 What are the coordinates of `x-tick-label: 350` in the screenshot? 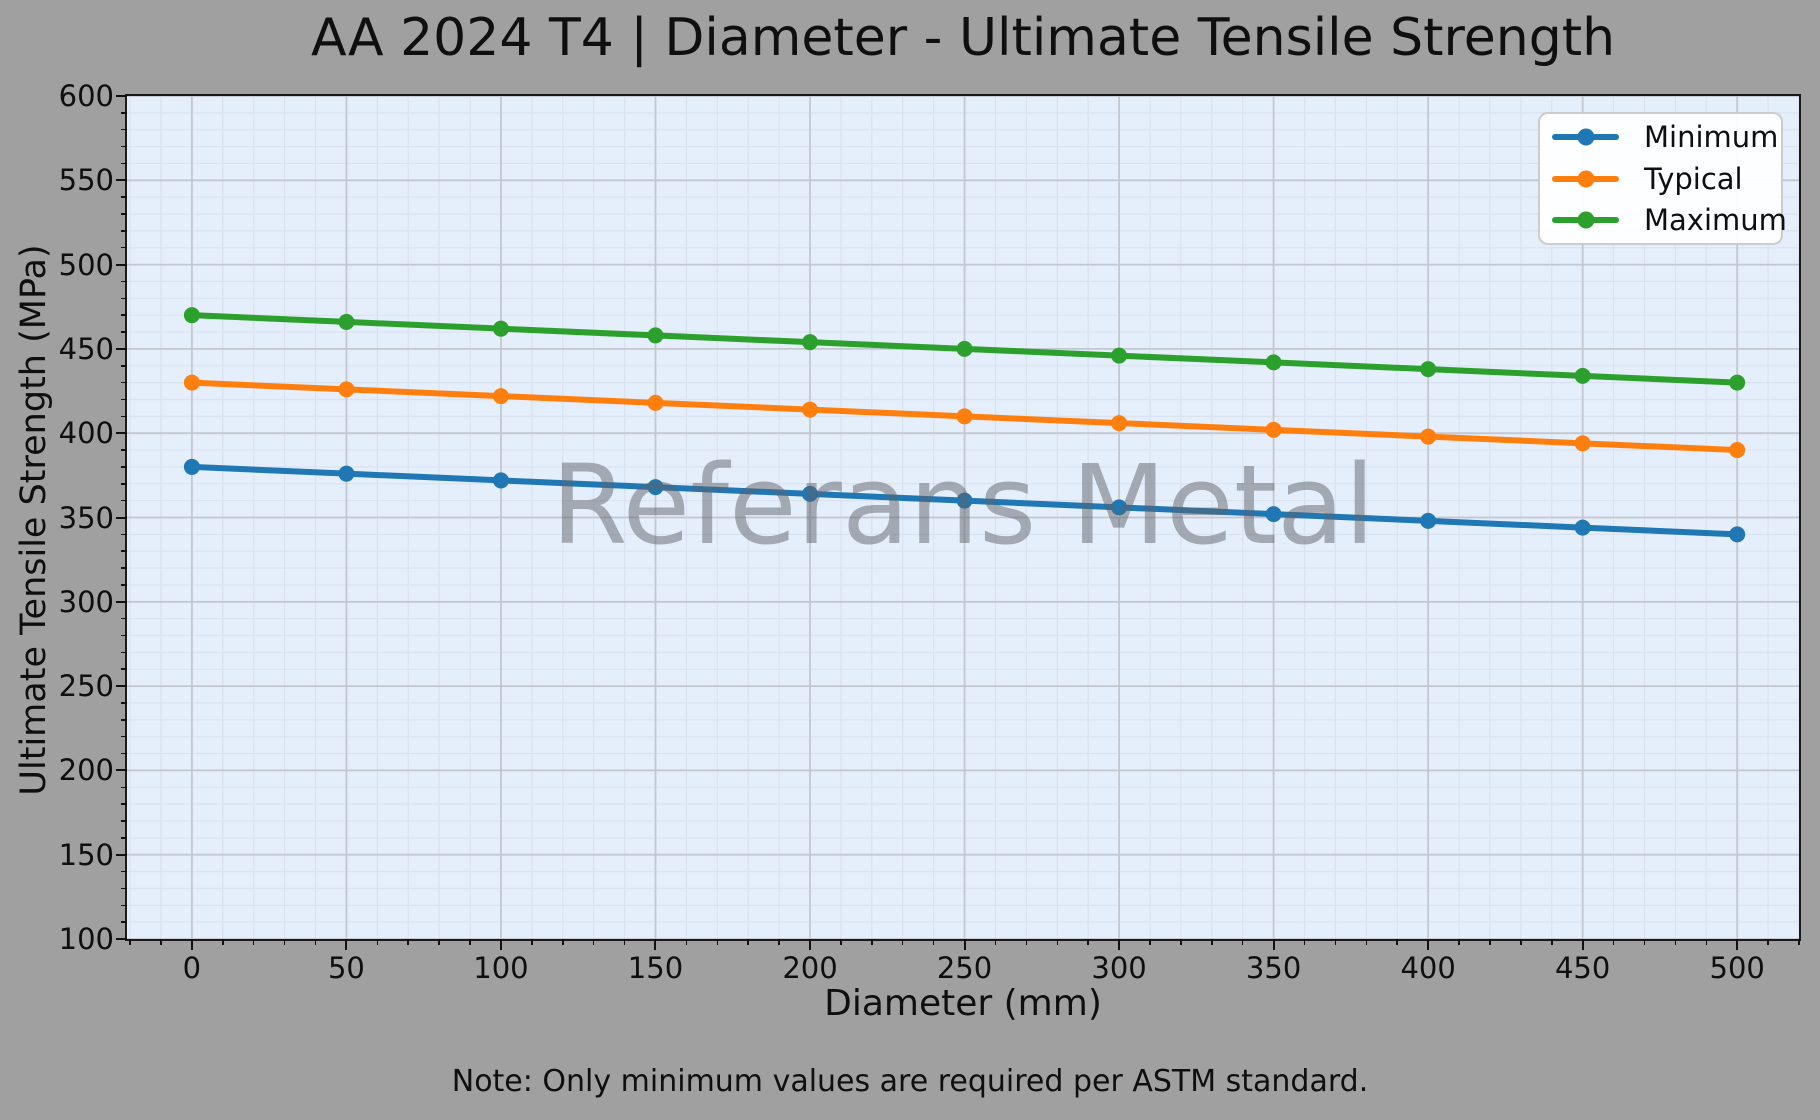 It's located at (1273, 968).